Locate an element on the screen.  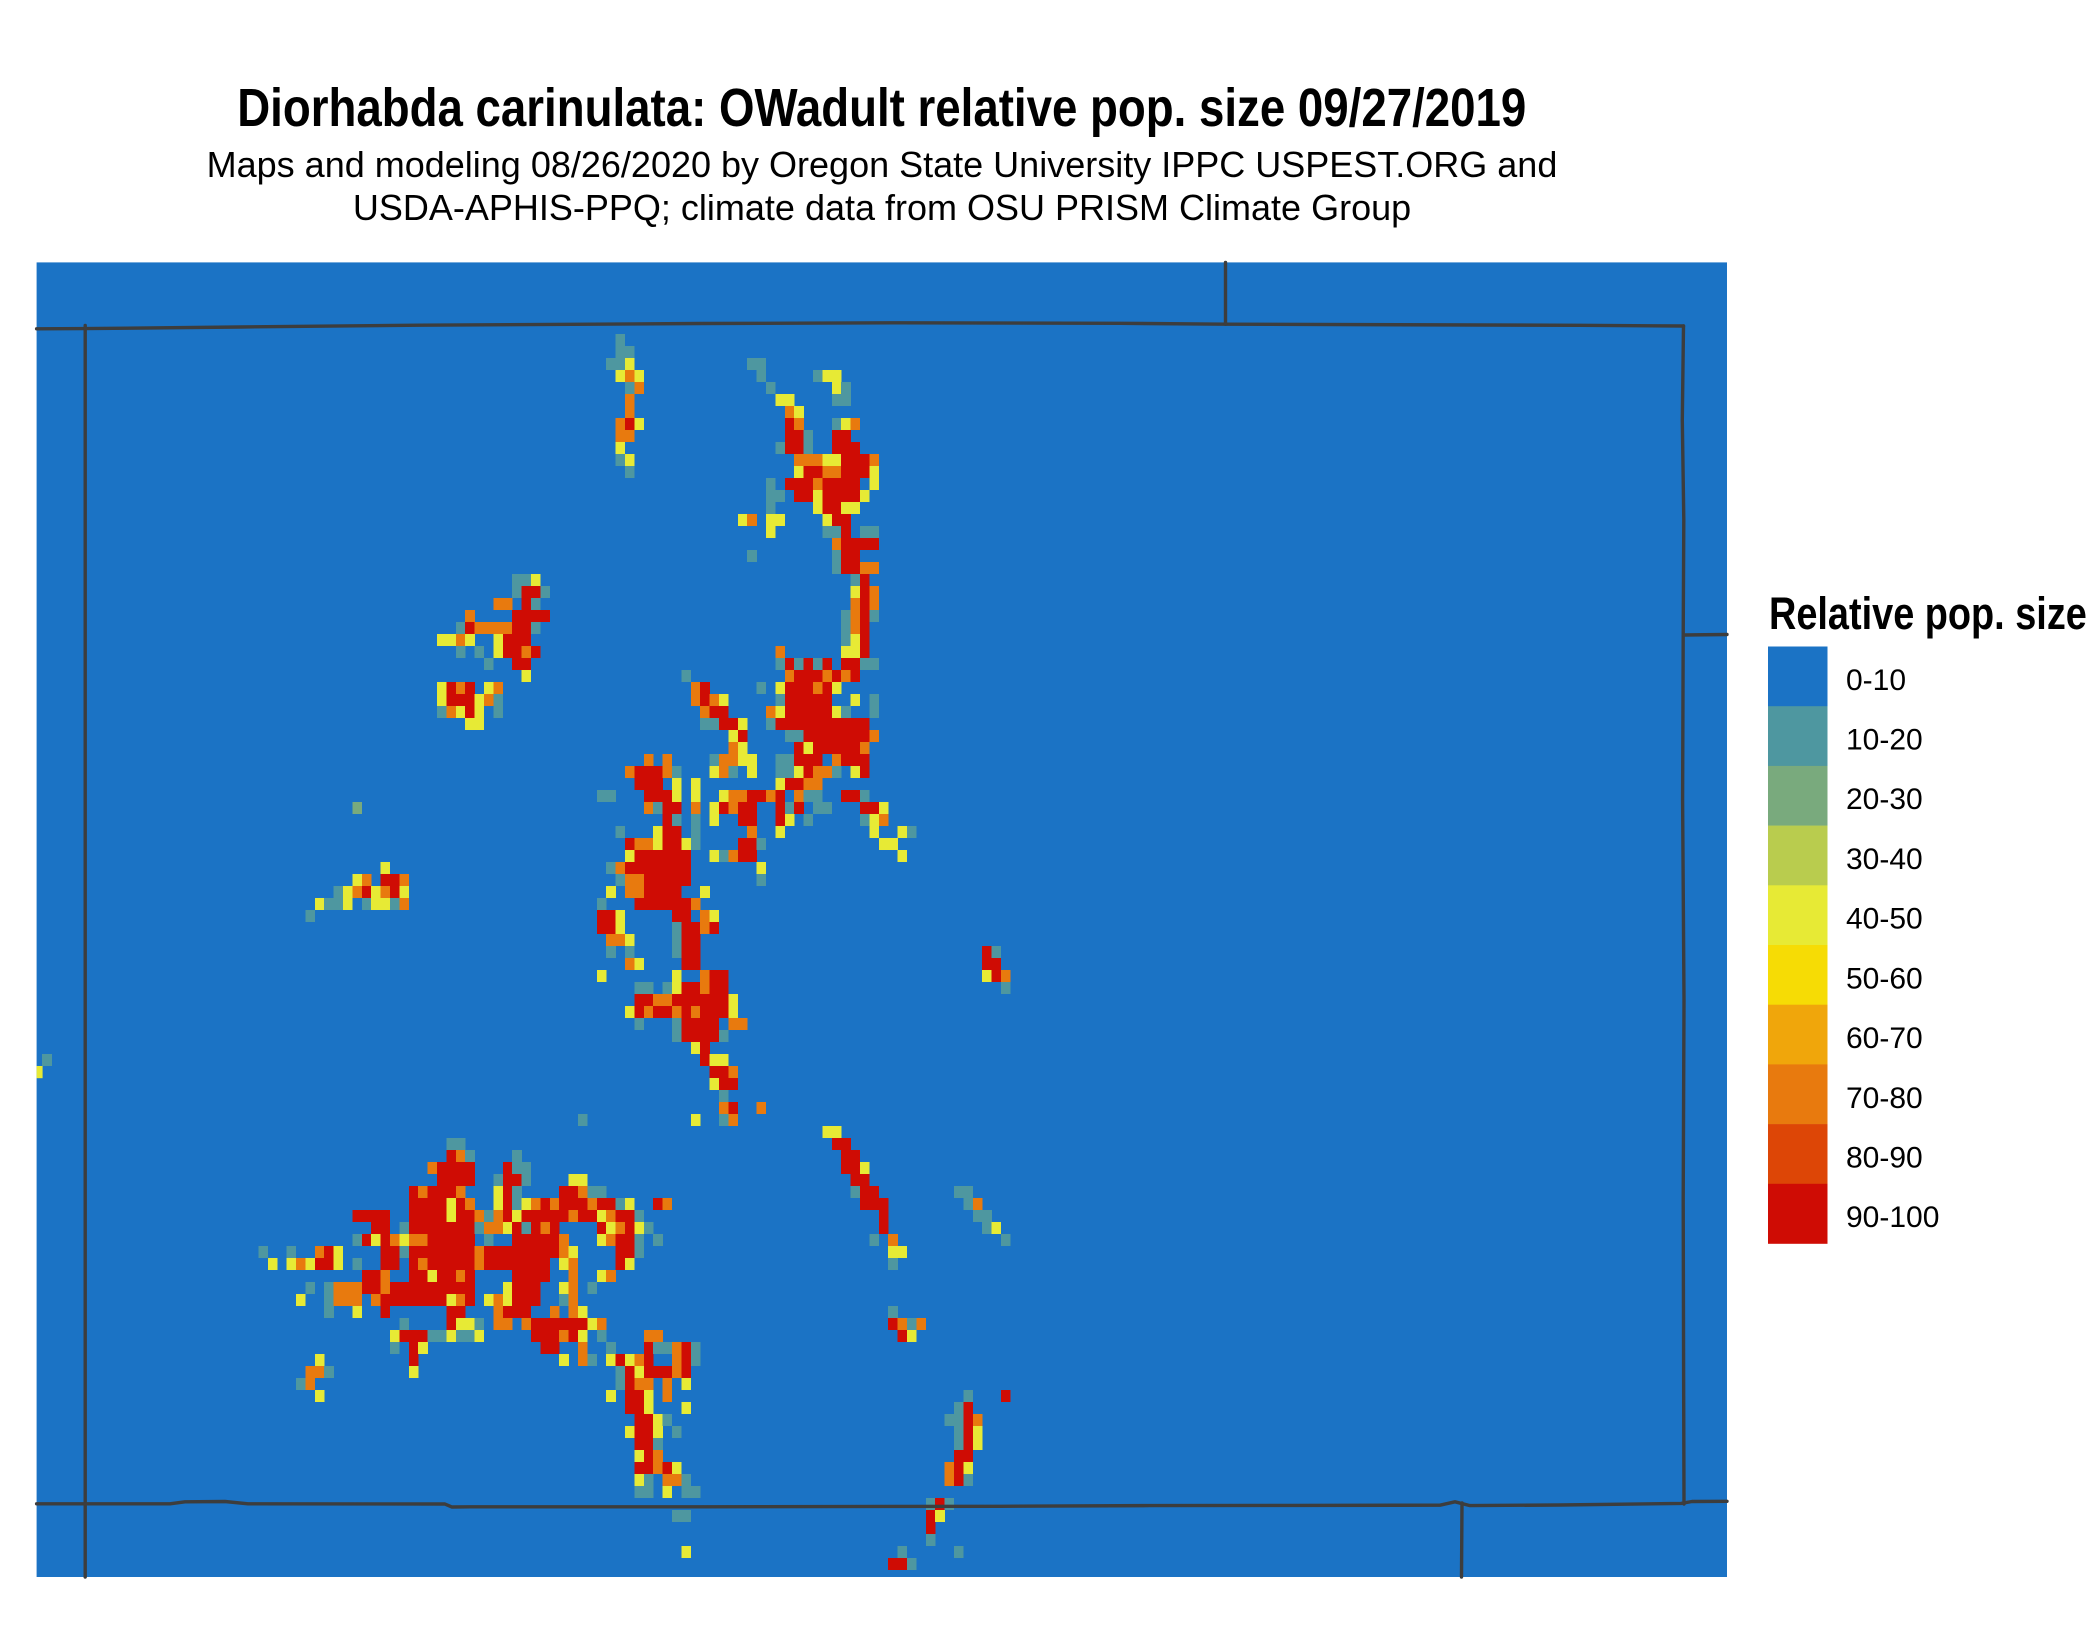
svg-text: Relative pop. size is located at coordinates (1928, 613).